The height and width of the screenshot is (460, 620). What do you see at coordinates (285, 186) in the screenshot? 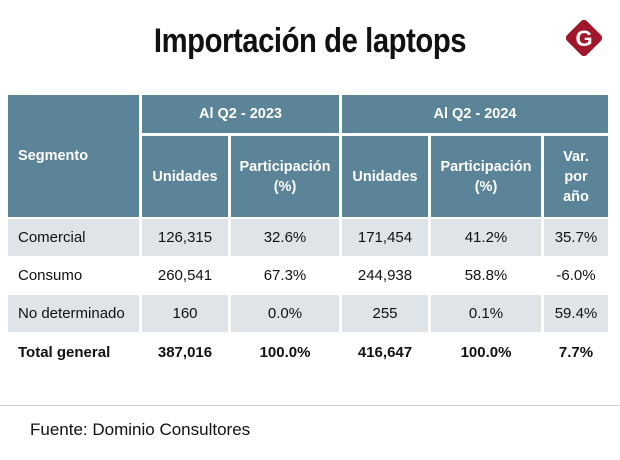
I see `header-participacion-2023-line2: (%)` at bounding box center [285, 186].